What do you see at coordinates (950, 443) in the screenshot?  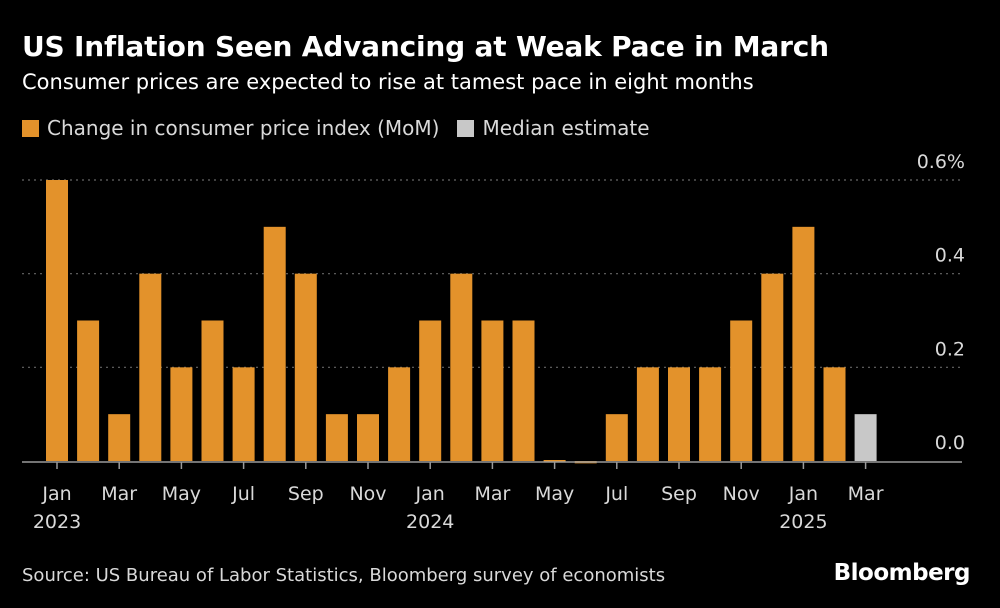 I see `y-tick-label: 0.0` at bounding box center [950, 443].